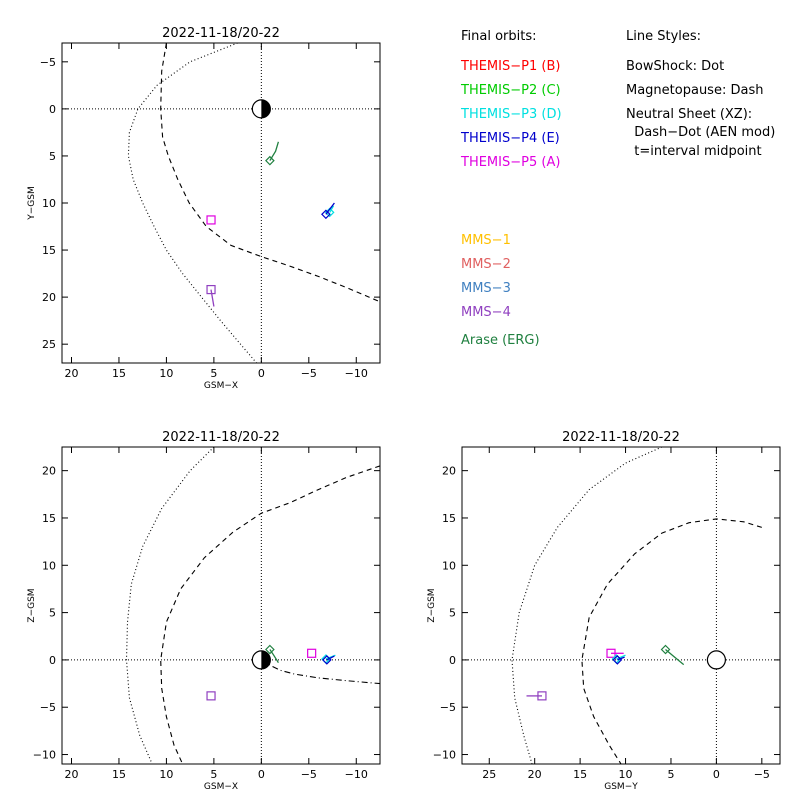 This screenshot has height=800, width=800. What do you see at coordinates (689, 114) in the screenshot?
I see `legend-style-2: Neutral Sheet (XZ):` at bounding box center [689, 114].